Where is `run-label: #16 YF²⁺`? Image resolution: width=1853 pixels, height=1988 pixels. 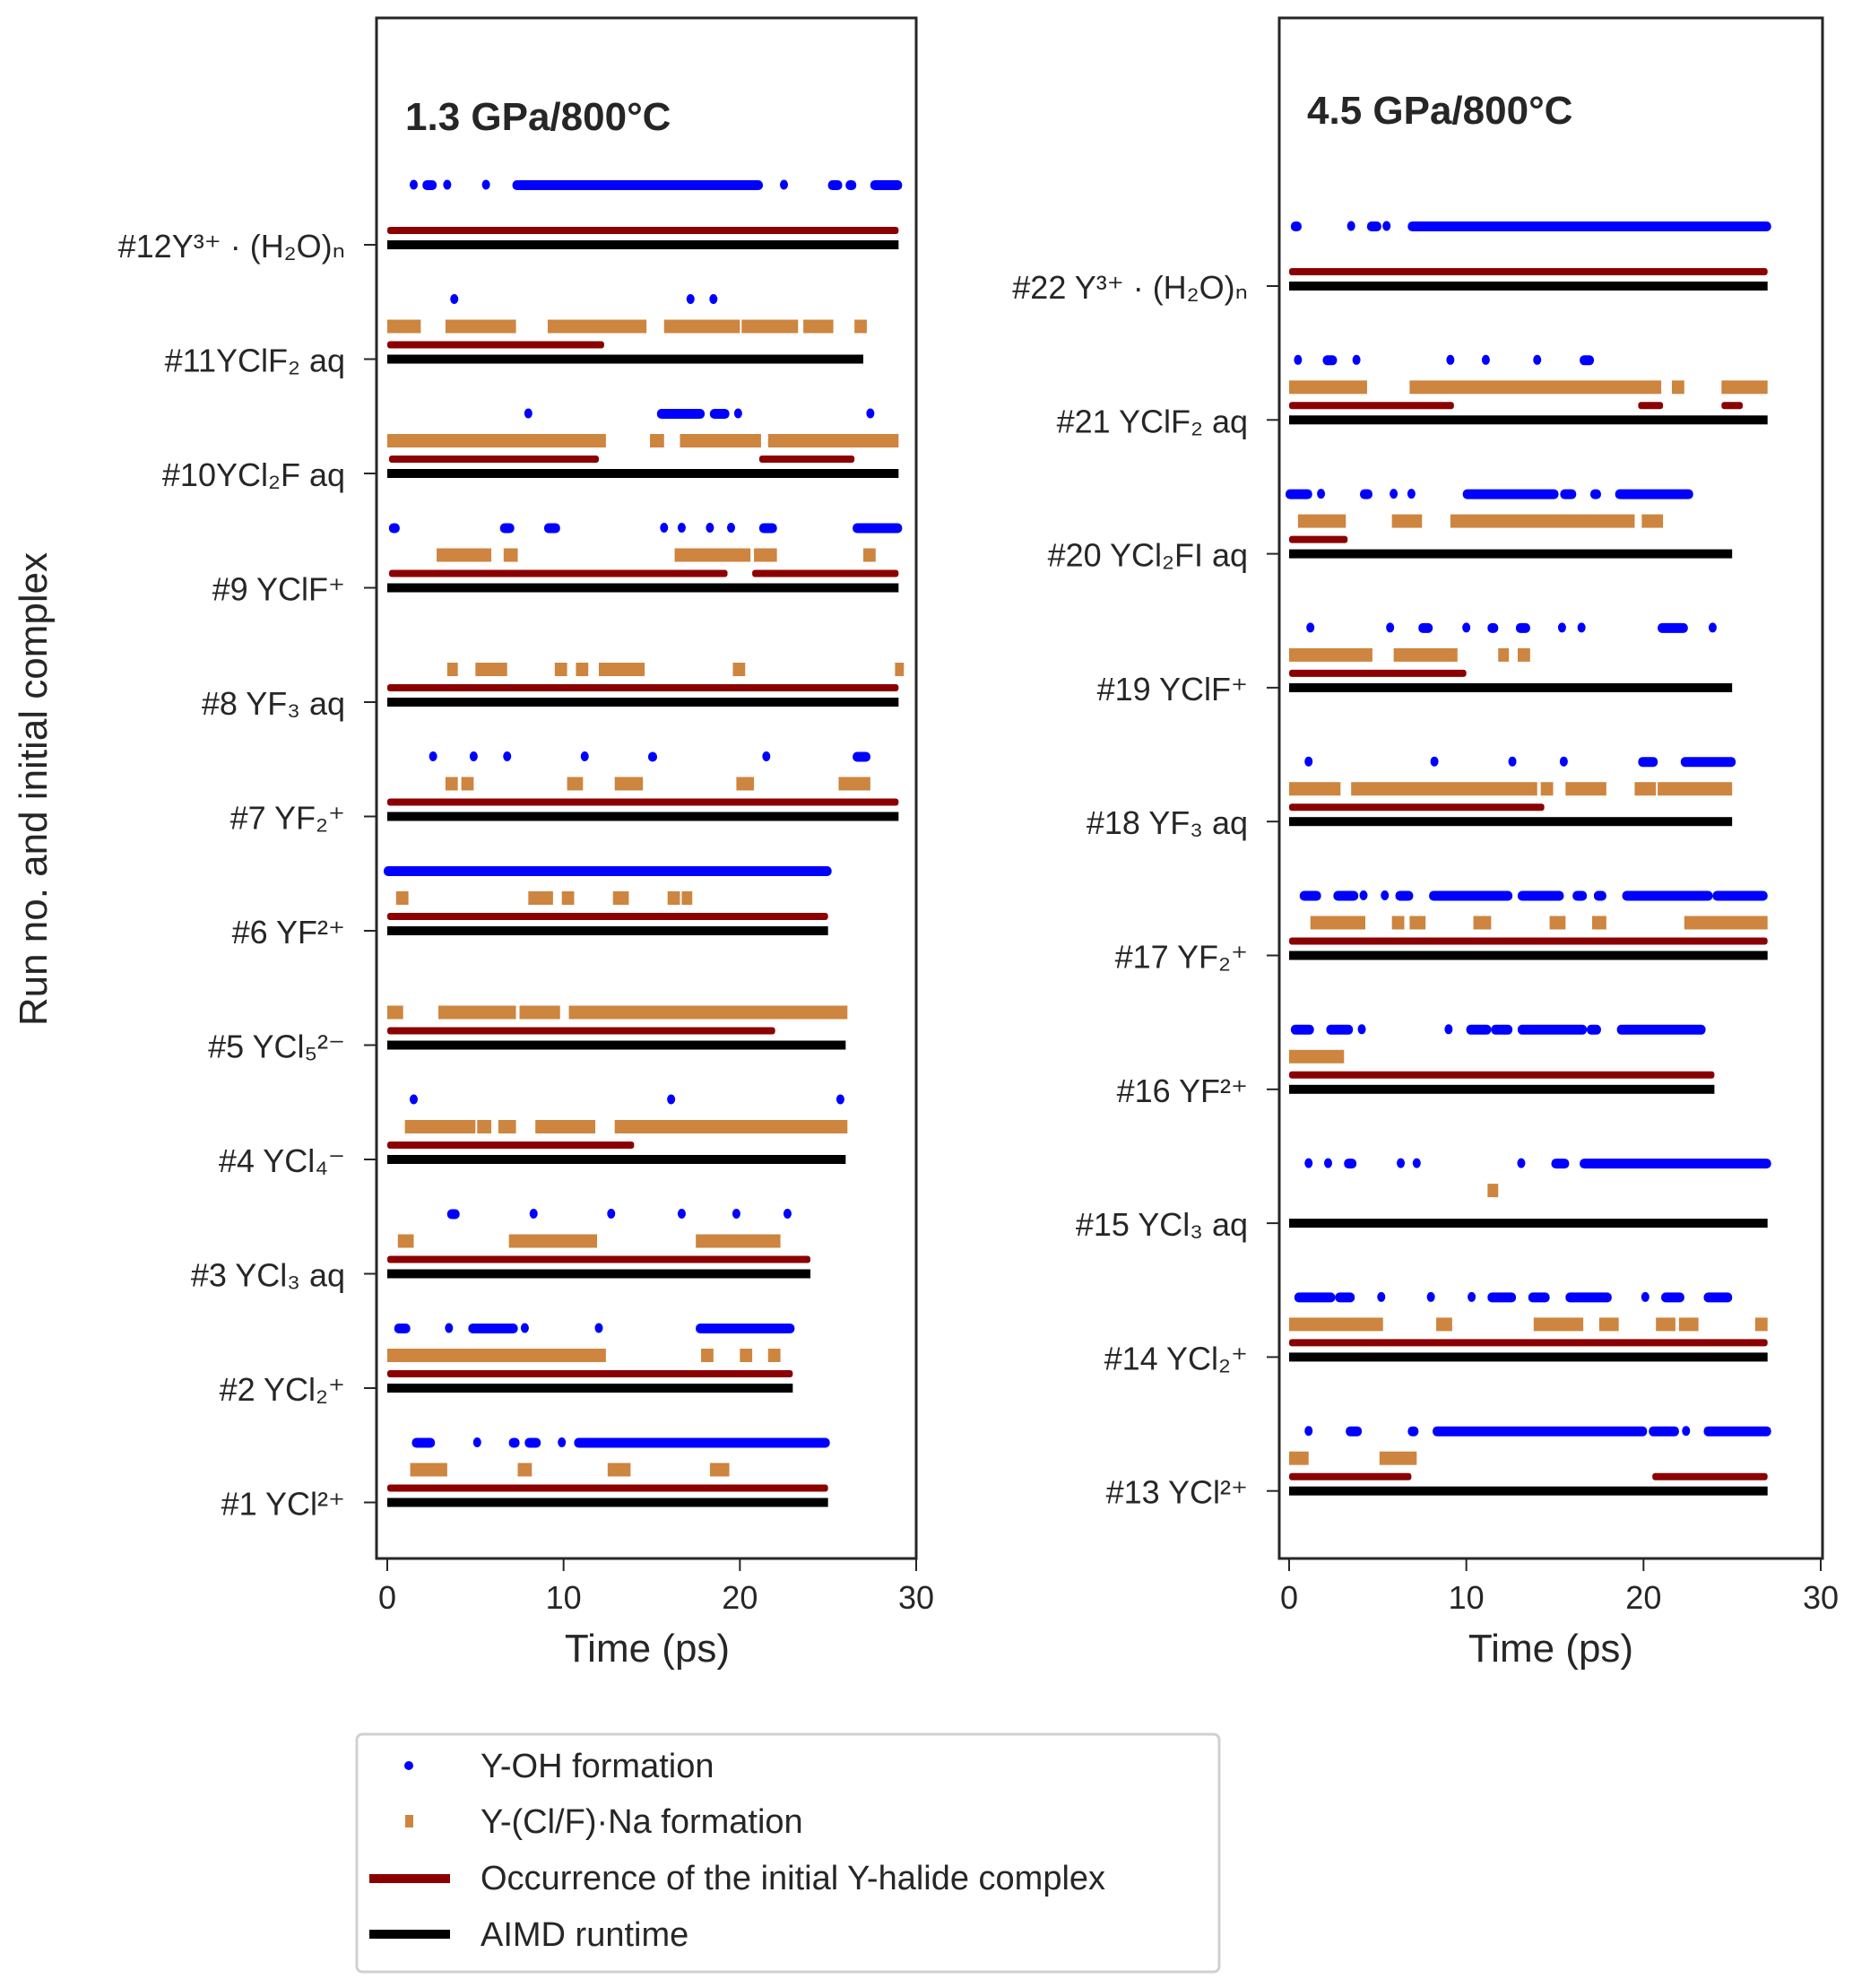
run-label: #16 YF²⁺ is located at coordinates (1182, 1090).